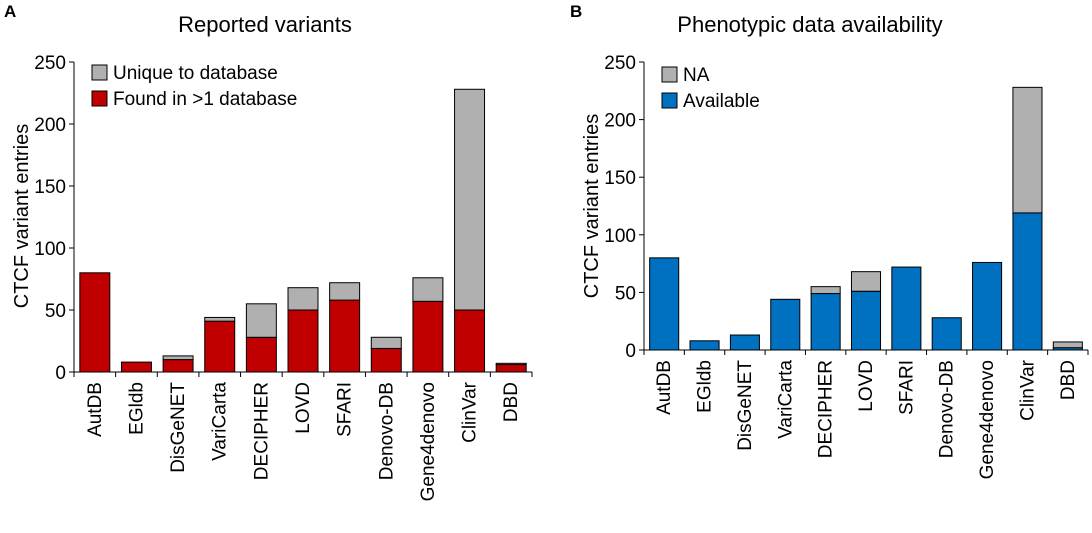 Image resolution: width=1092 pixels, height=533 pixels. What do you see at coordinates (866, 281) in the screenshot?
I see `panel-b-bar-lovd-upper` at bounding box center [866, 281].